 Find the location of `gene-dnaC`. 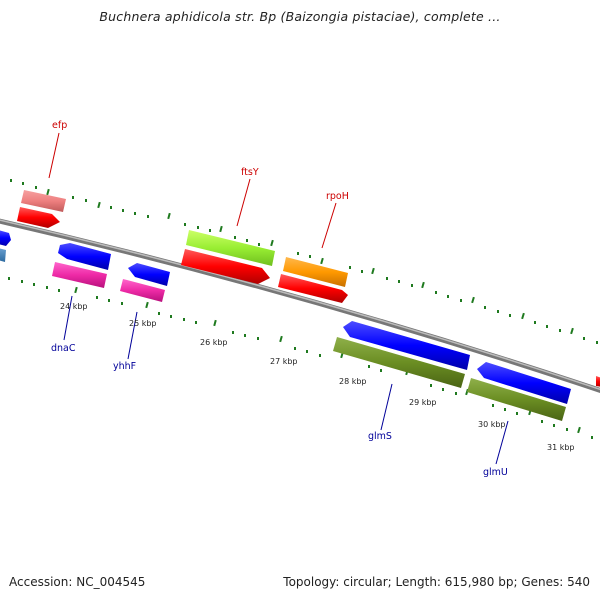

gene-dnaC is located at coordinates (79, 275).